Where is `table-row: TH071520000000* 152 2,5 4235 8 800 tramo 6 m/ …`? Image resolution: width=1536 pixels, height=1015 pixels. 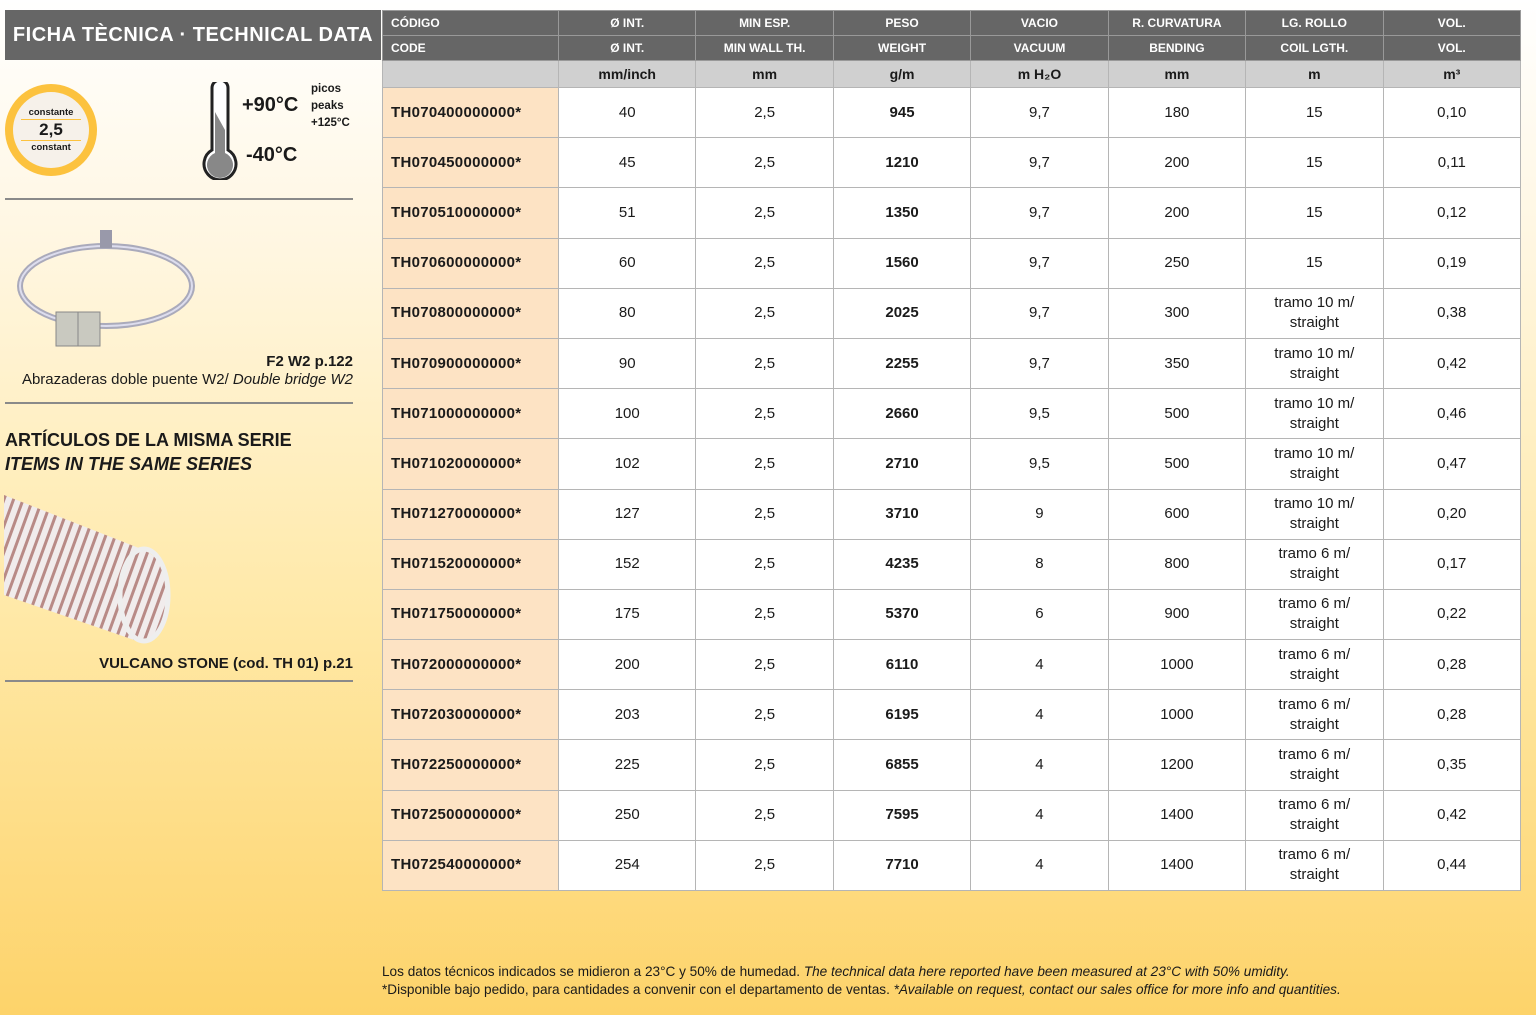 table-row: TH071520000000* 152 2,5 4235 8 800 tramo 6 m/ … is located at coordinates (952, 564).